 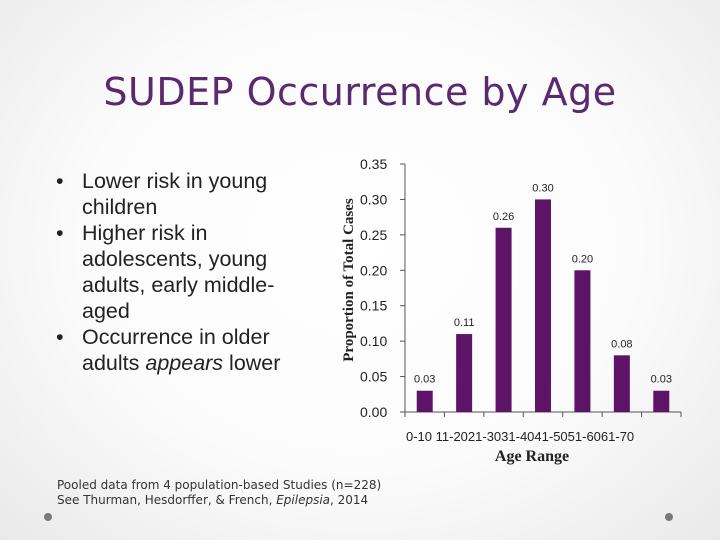 What do you see at coordinates (582, 259) in the screenshot?
I see `data-label: 0.20` at bounding box center [582, 259].